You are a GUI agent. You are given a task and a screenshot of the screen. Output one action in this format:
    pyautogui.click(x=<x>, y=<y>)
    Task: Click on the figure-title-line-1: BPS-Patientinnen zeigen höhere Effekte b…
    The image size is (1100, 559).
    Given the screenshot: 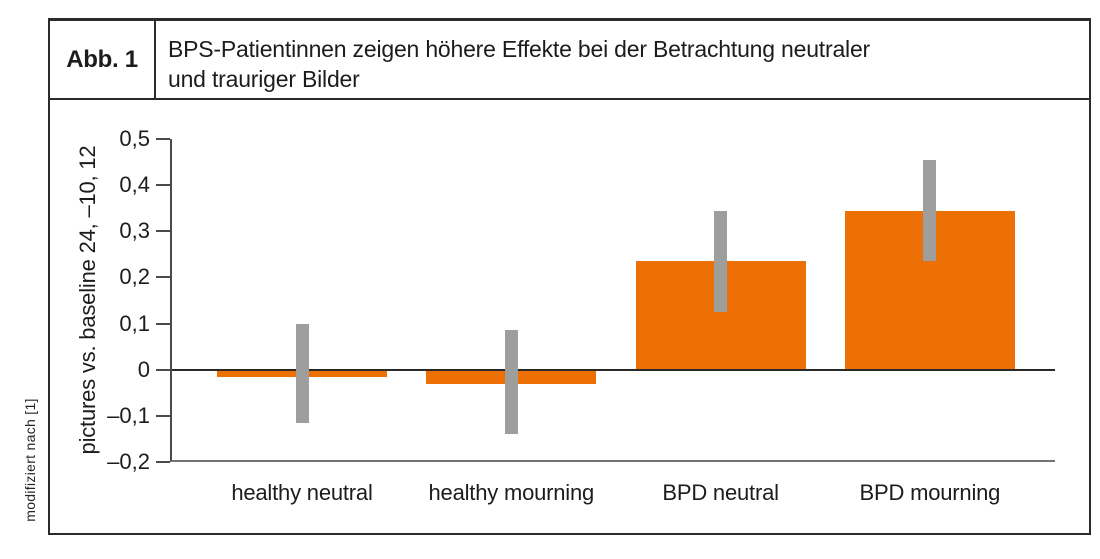 What is the action you would take?
    pyautogui.click(x=519, y=49)
    